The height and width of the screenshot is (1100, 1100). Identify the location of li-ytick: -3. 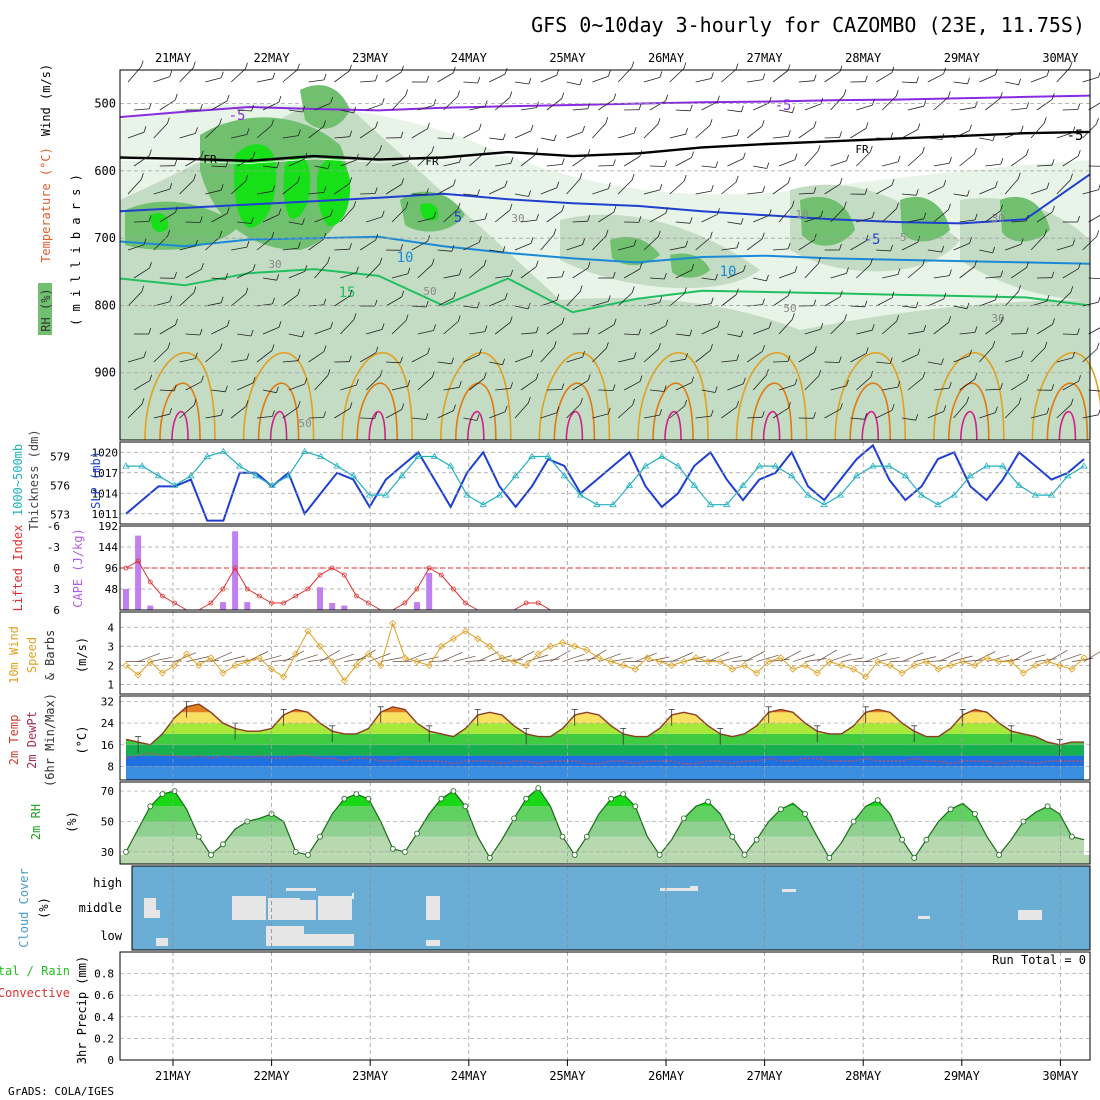
(53, 547).